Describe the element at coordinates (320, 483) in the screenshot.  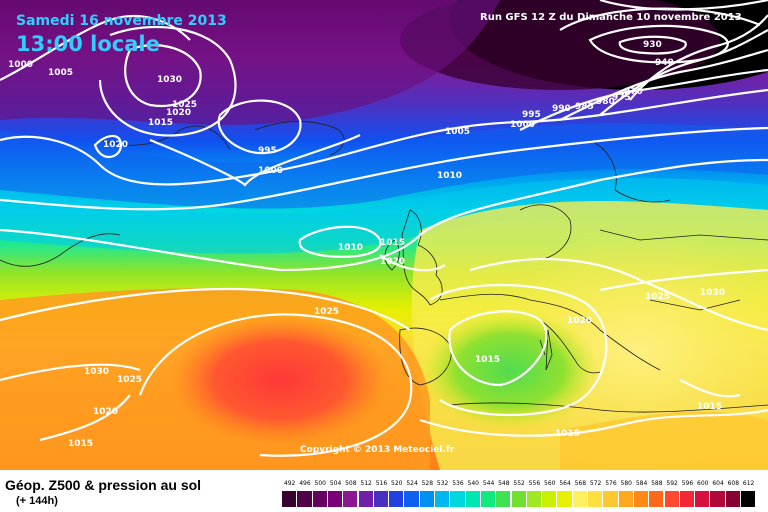
I see `legend-label: 500` at that location.